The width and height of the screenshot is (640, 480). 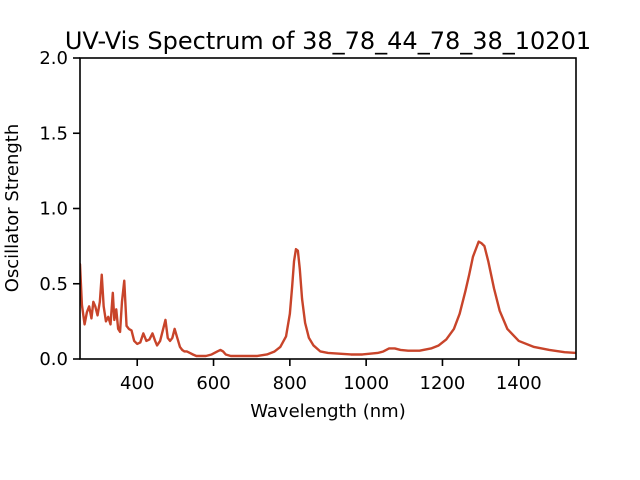 I want to click on y-tick-label: 1.0, so click(x=53, y=209).